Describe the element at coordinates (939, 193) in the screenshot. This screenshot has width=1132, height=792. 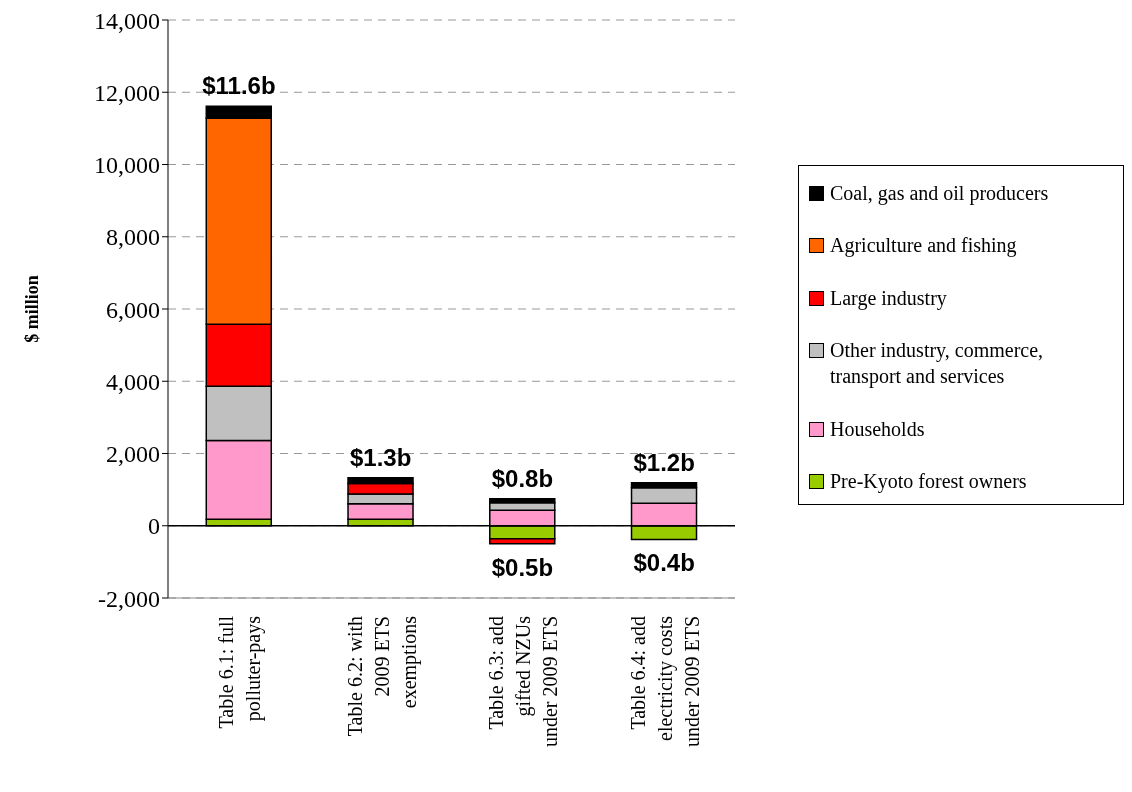
I see `legend-label: Coal, gas and oil producers` at that location.